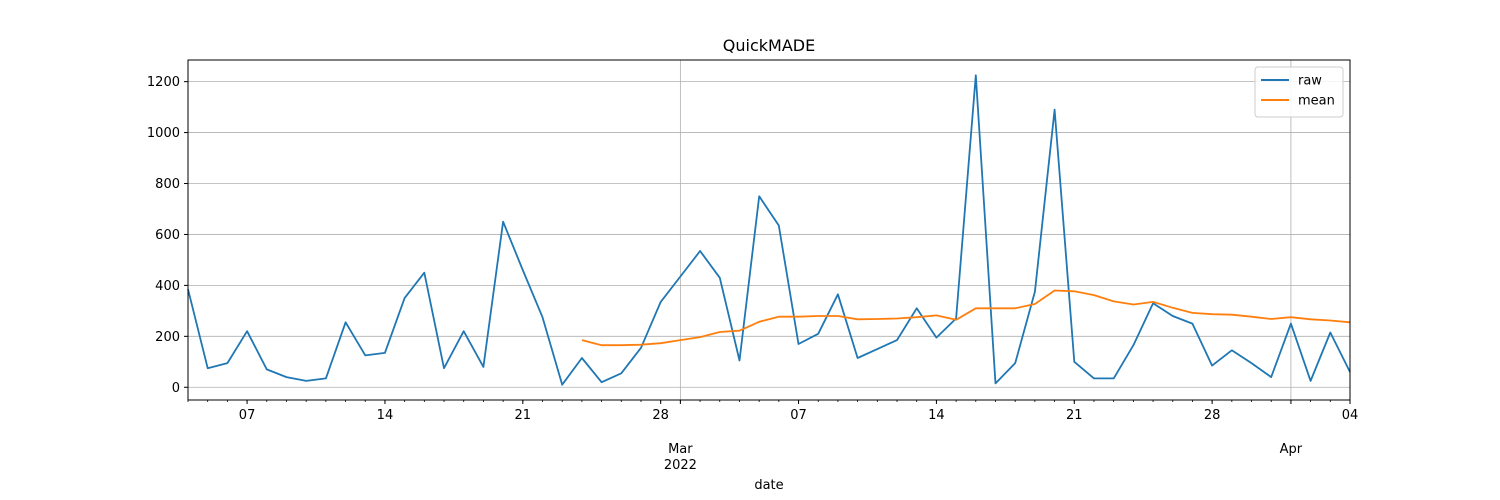  I want to click on x-axis-label: date, so click(768, 485).